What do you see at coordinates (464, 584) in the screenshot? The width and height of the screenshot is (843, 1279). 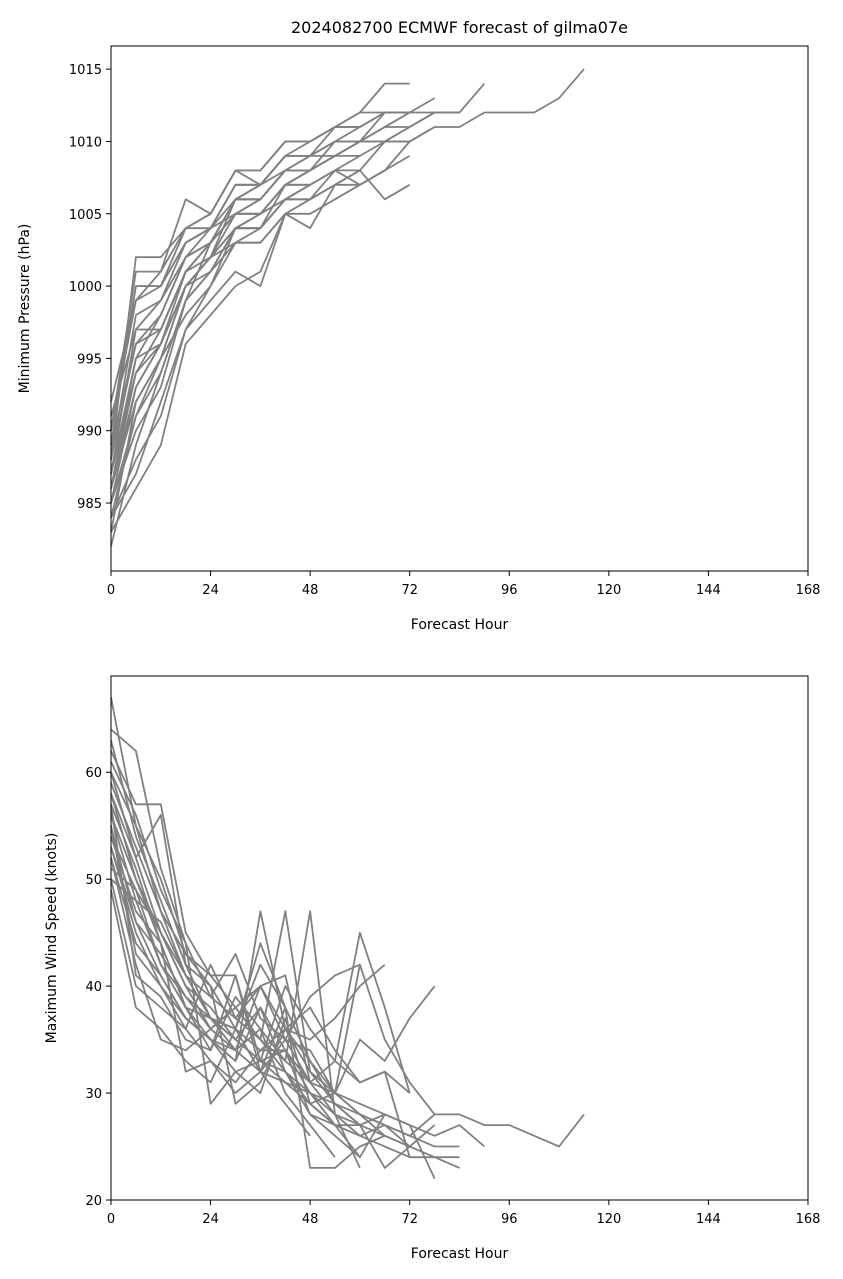 I see `pressure-x-axis: 0 24 48 72 96 120 144 168` at bounding box center [464, 584].